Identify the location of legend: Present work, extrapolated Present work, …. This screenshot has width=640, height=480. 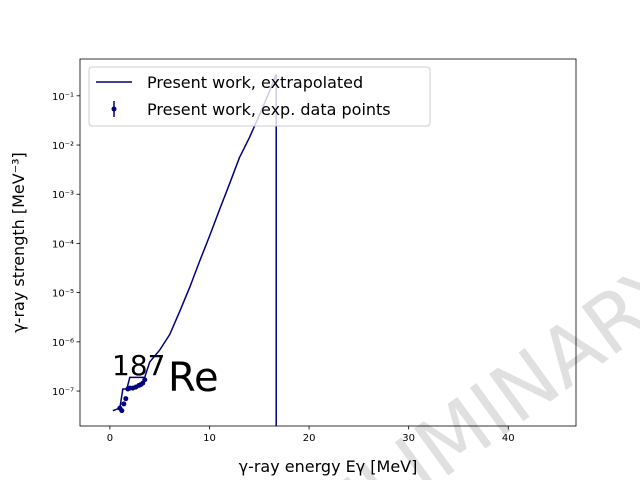
(259, 96).